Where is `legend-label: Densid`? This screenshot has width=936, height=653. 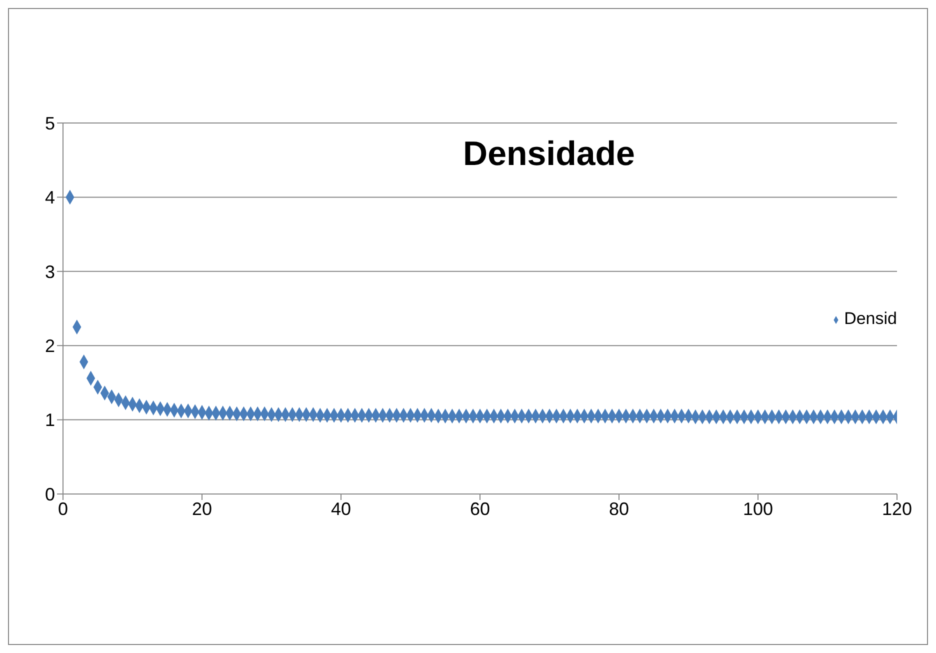
legend-label: Densid is located at coordinates (870, 318).